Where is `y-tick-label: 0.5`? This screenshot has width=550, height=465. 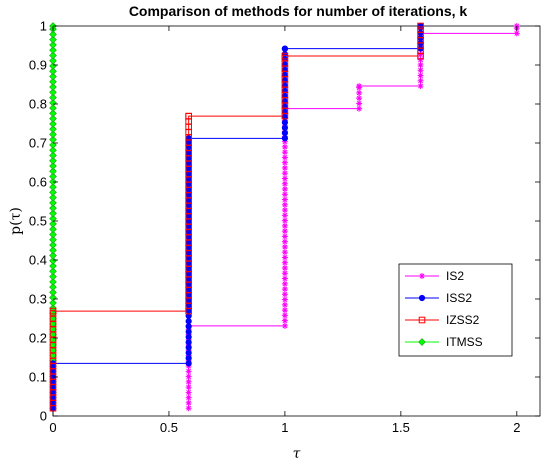 y-tick-label: 0.5 is located at coordinates (38, 221).